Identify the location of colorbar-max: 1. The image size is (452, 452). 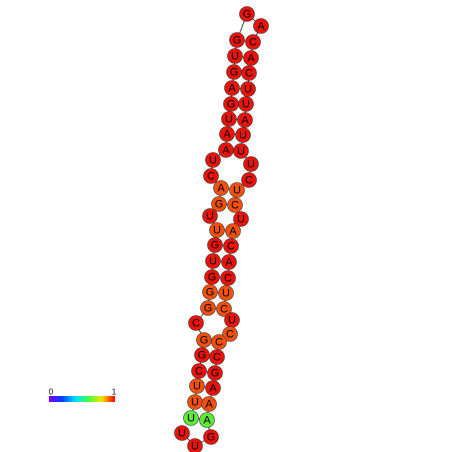
(114, 392).